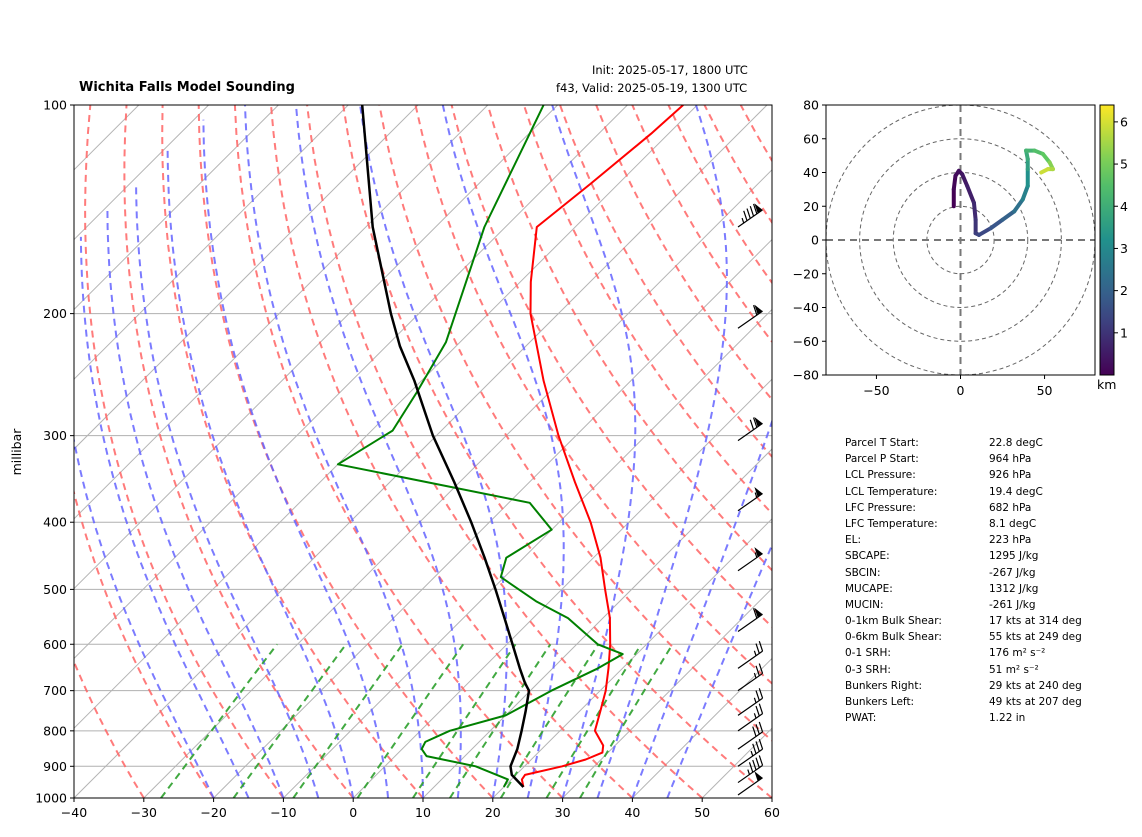  I want to click on hodo-y-tick-label: 0, so click(815, 240).